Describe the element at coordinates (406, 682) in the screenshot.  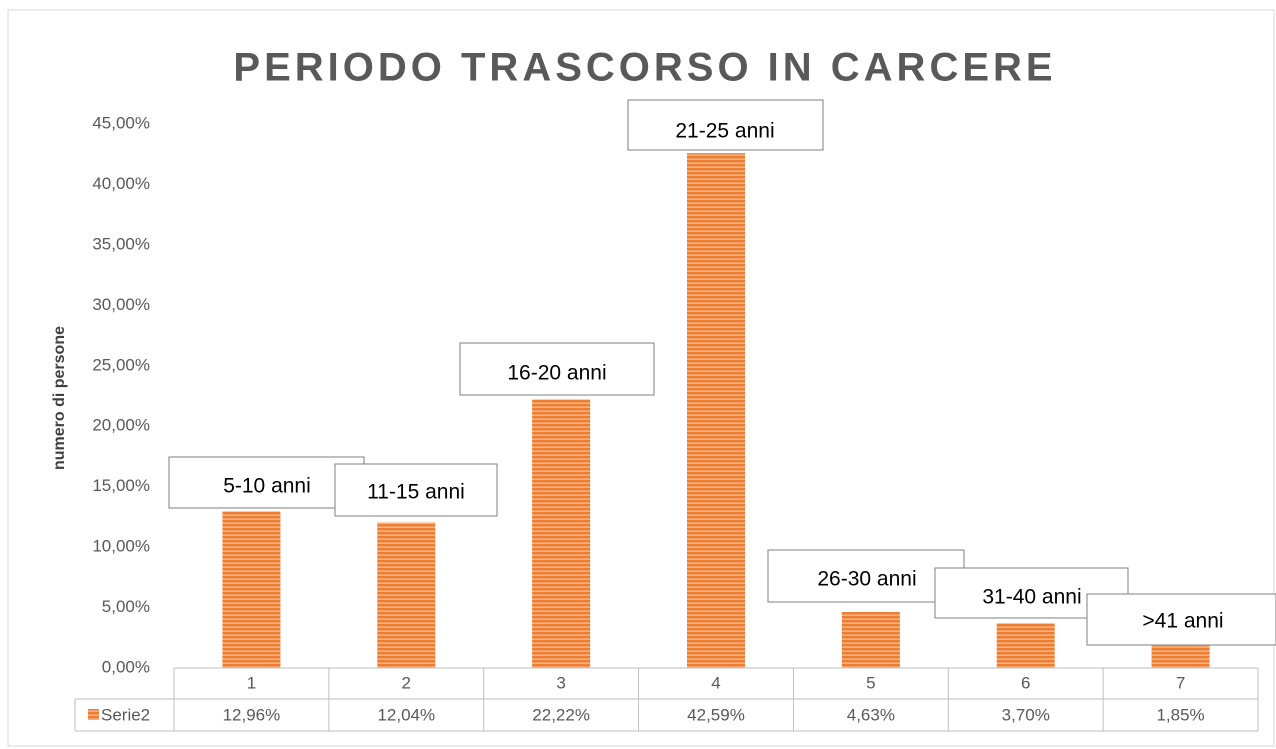
I see `x-tick-label: 2` at that location.